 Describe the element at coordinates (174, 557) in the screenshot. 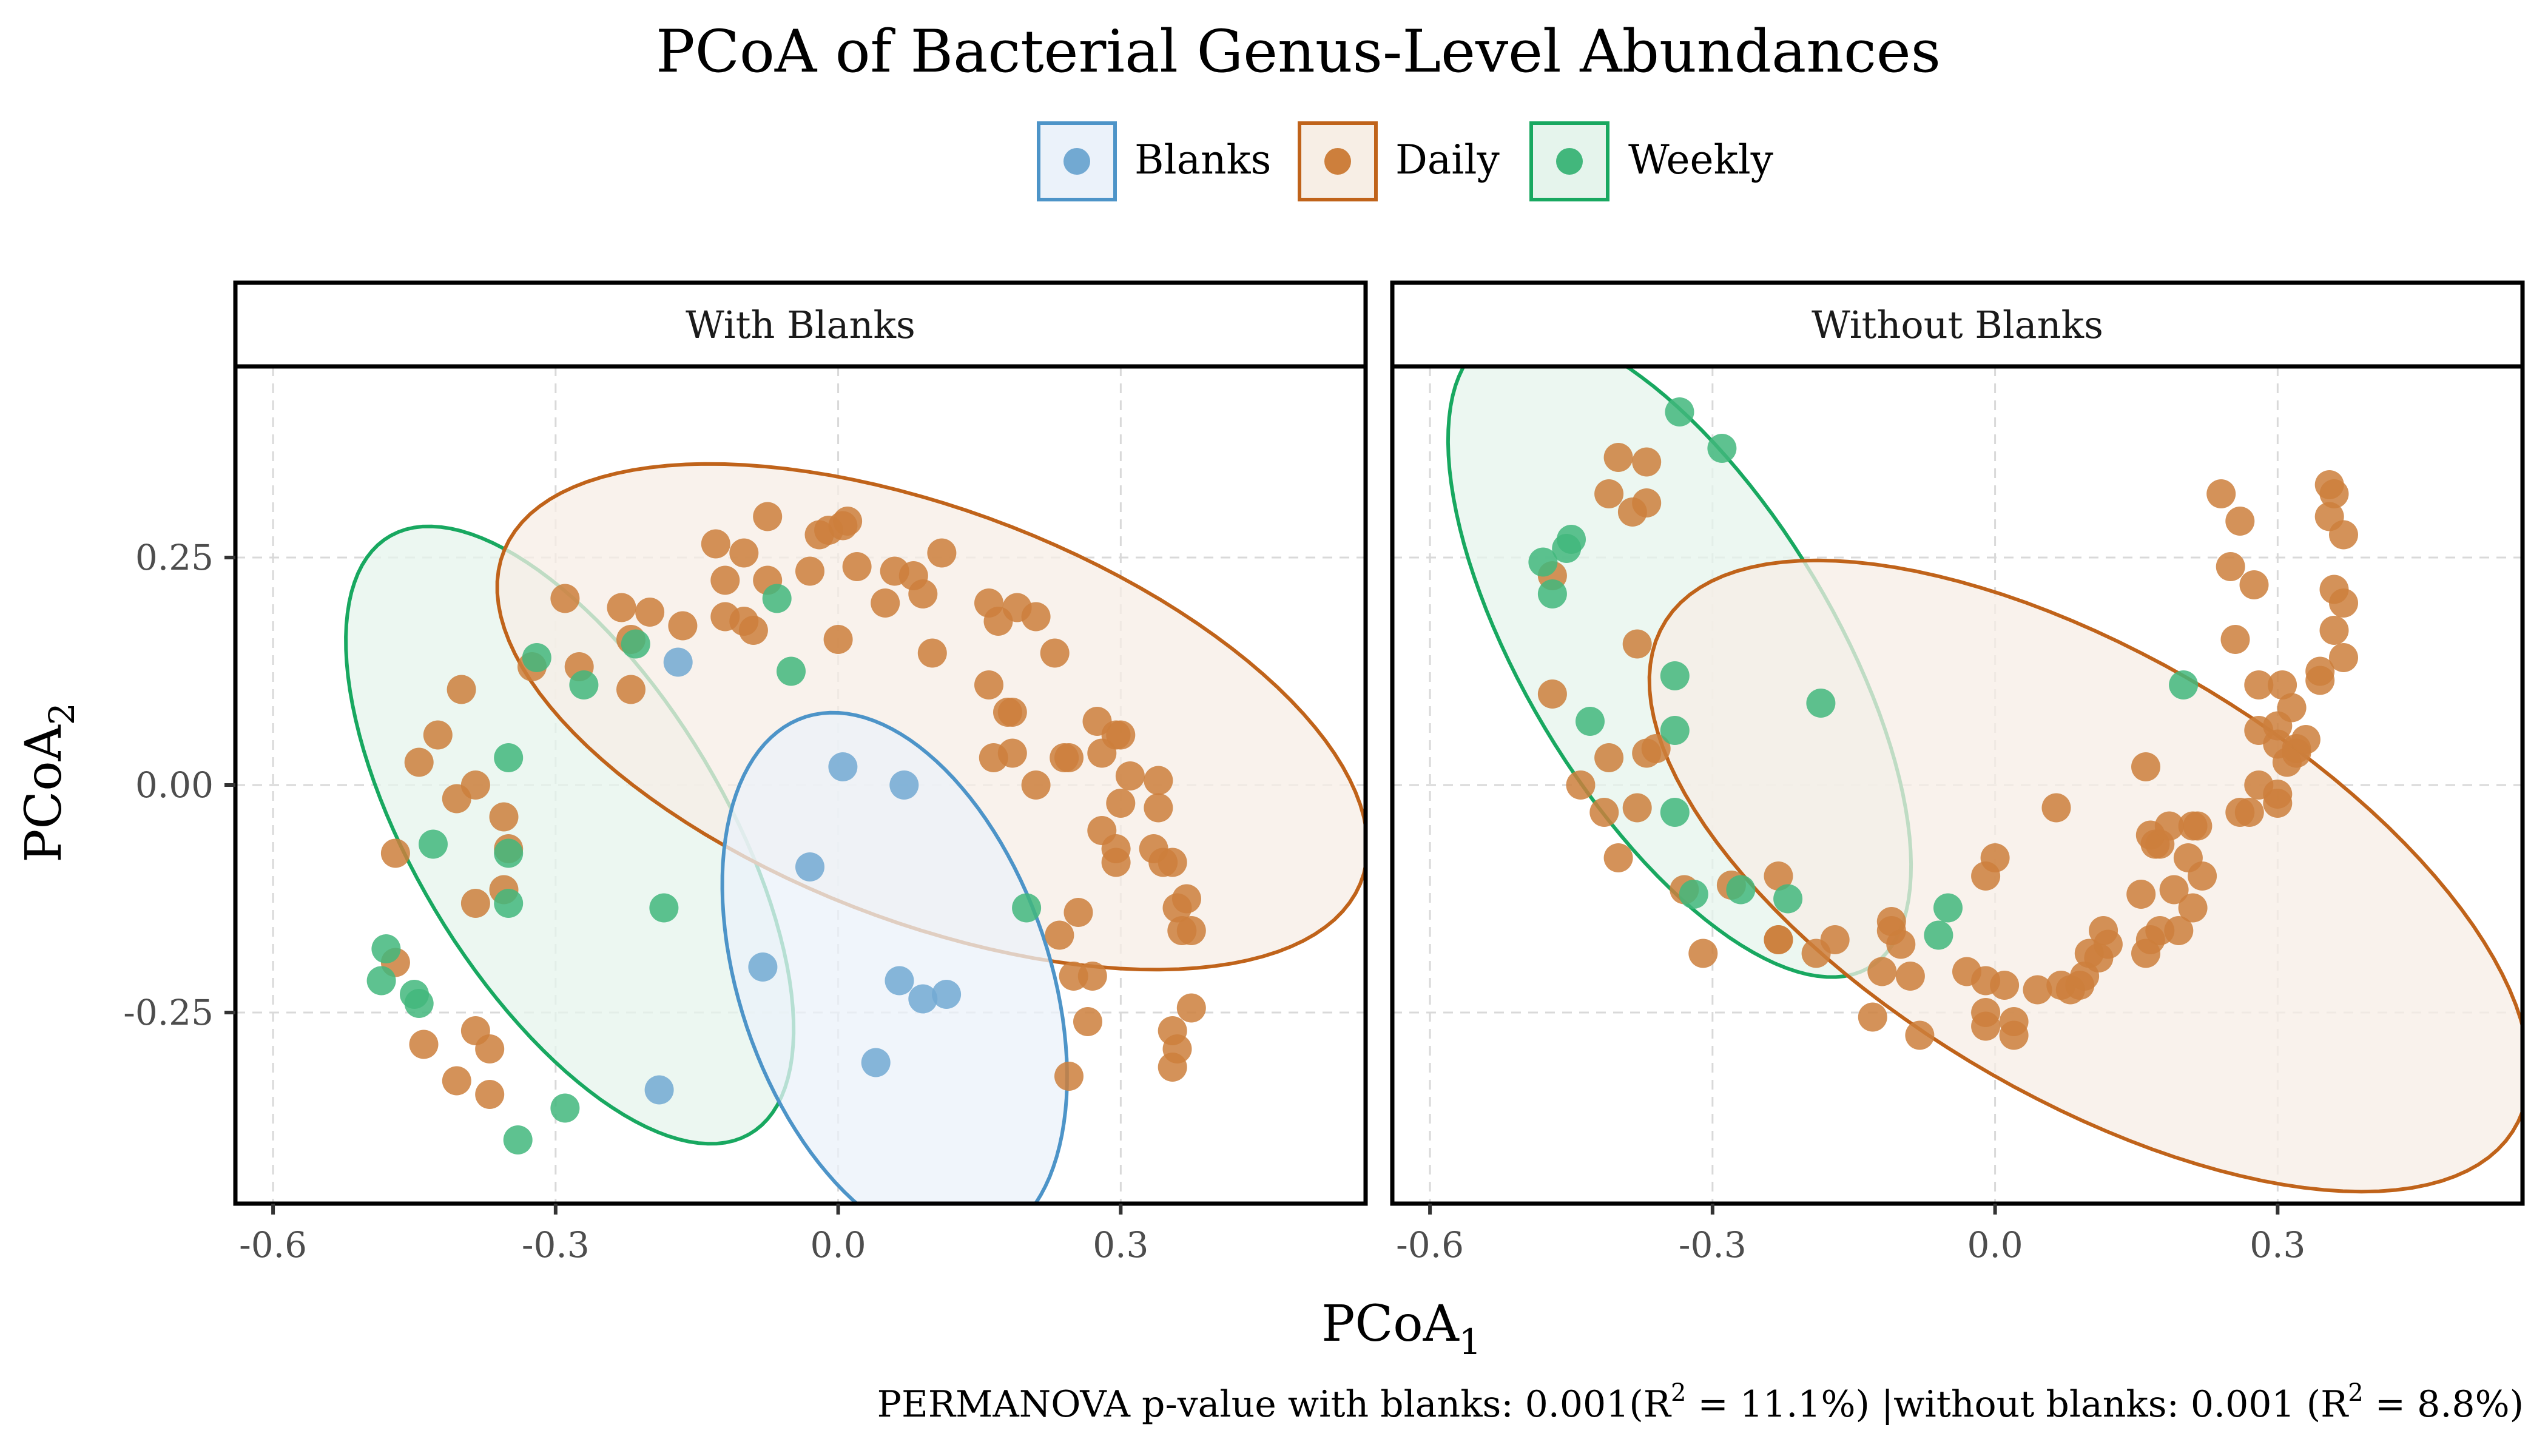

I see `y-tick-label: 0.25` at that location.